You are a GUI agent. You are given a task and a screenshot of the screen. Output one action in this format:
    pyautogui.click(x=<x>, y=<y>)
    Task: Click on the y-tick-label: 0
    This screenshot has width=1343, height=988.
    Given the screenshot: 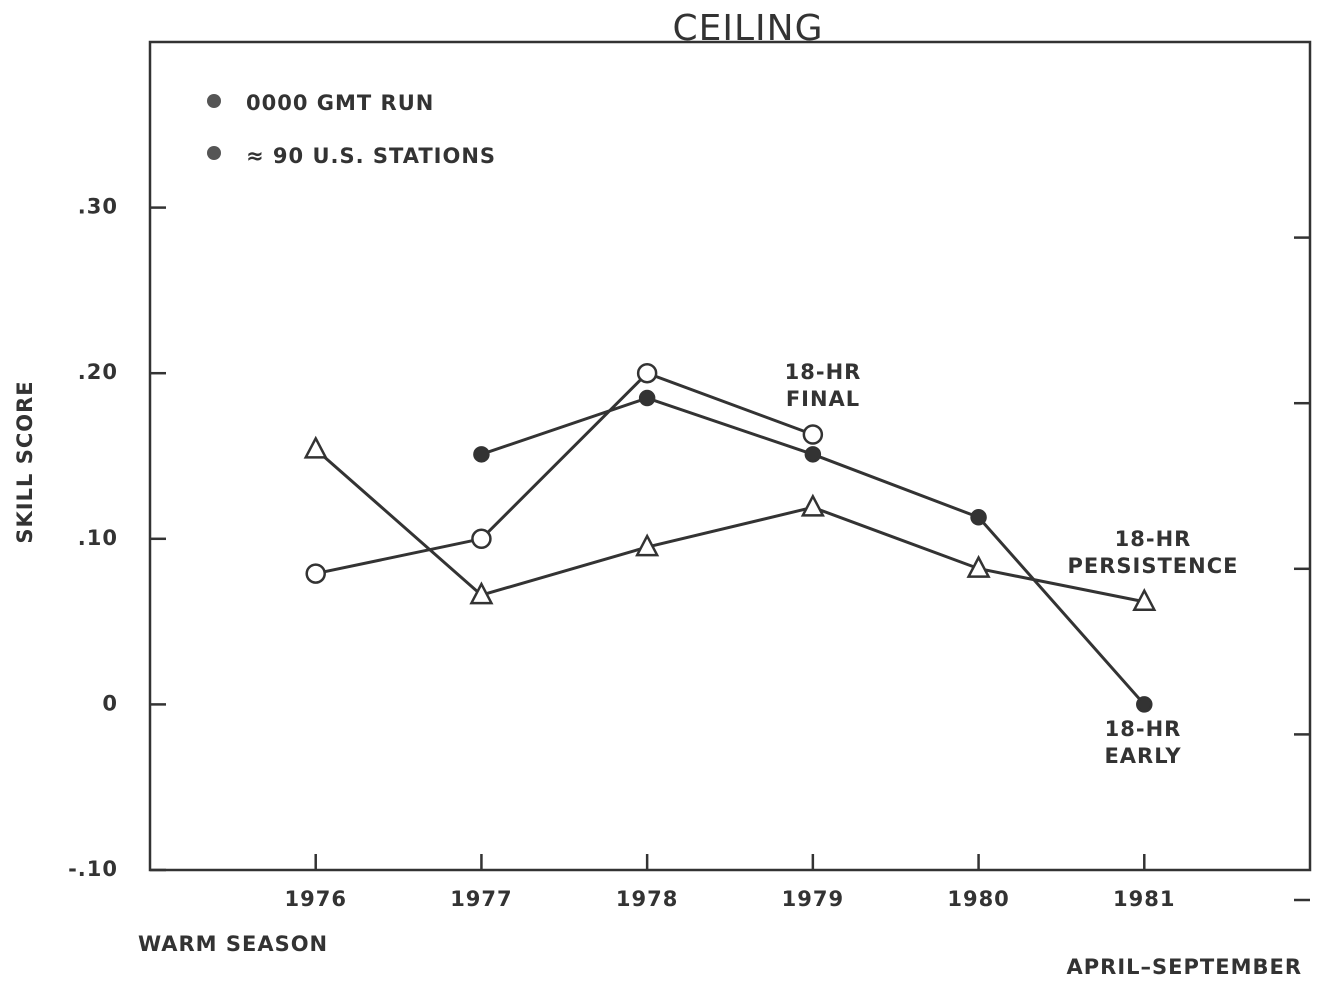 What is the action you would take?
    pyautogui.click(x=110, y=703)
    